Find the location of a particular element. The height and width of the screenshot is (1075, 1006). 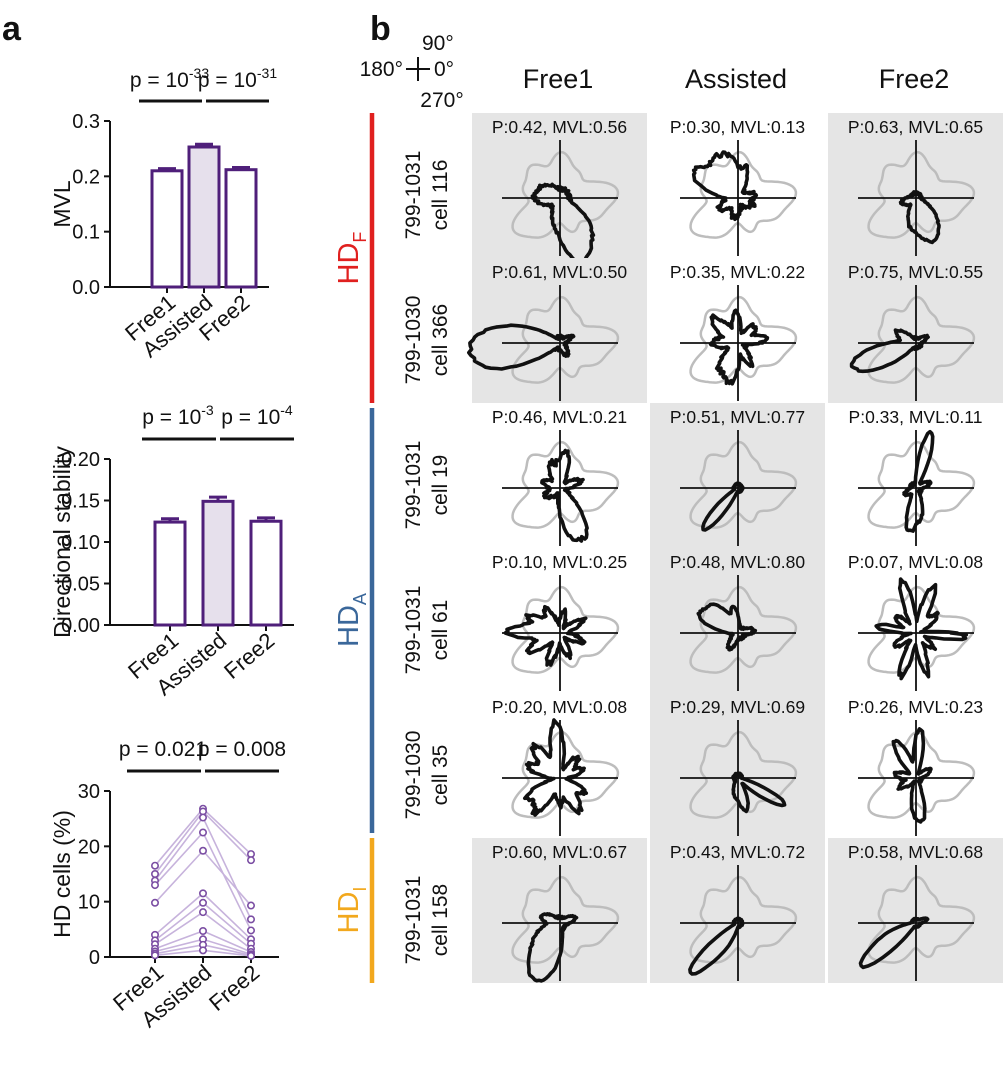

stat-label: P:0.51, MVL:0.77 is located at coordinates (737, 417).